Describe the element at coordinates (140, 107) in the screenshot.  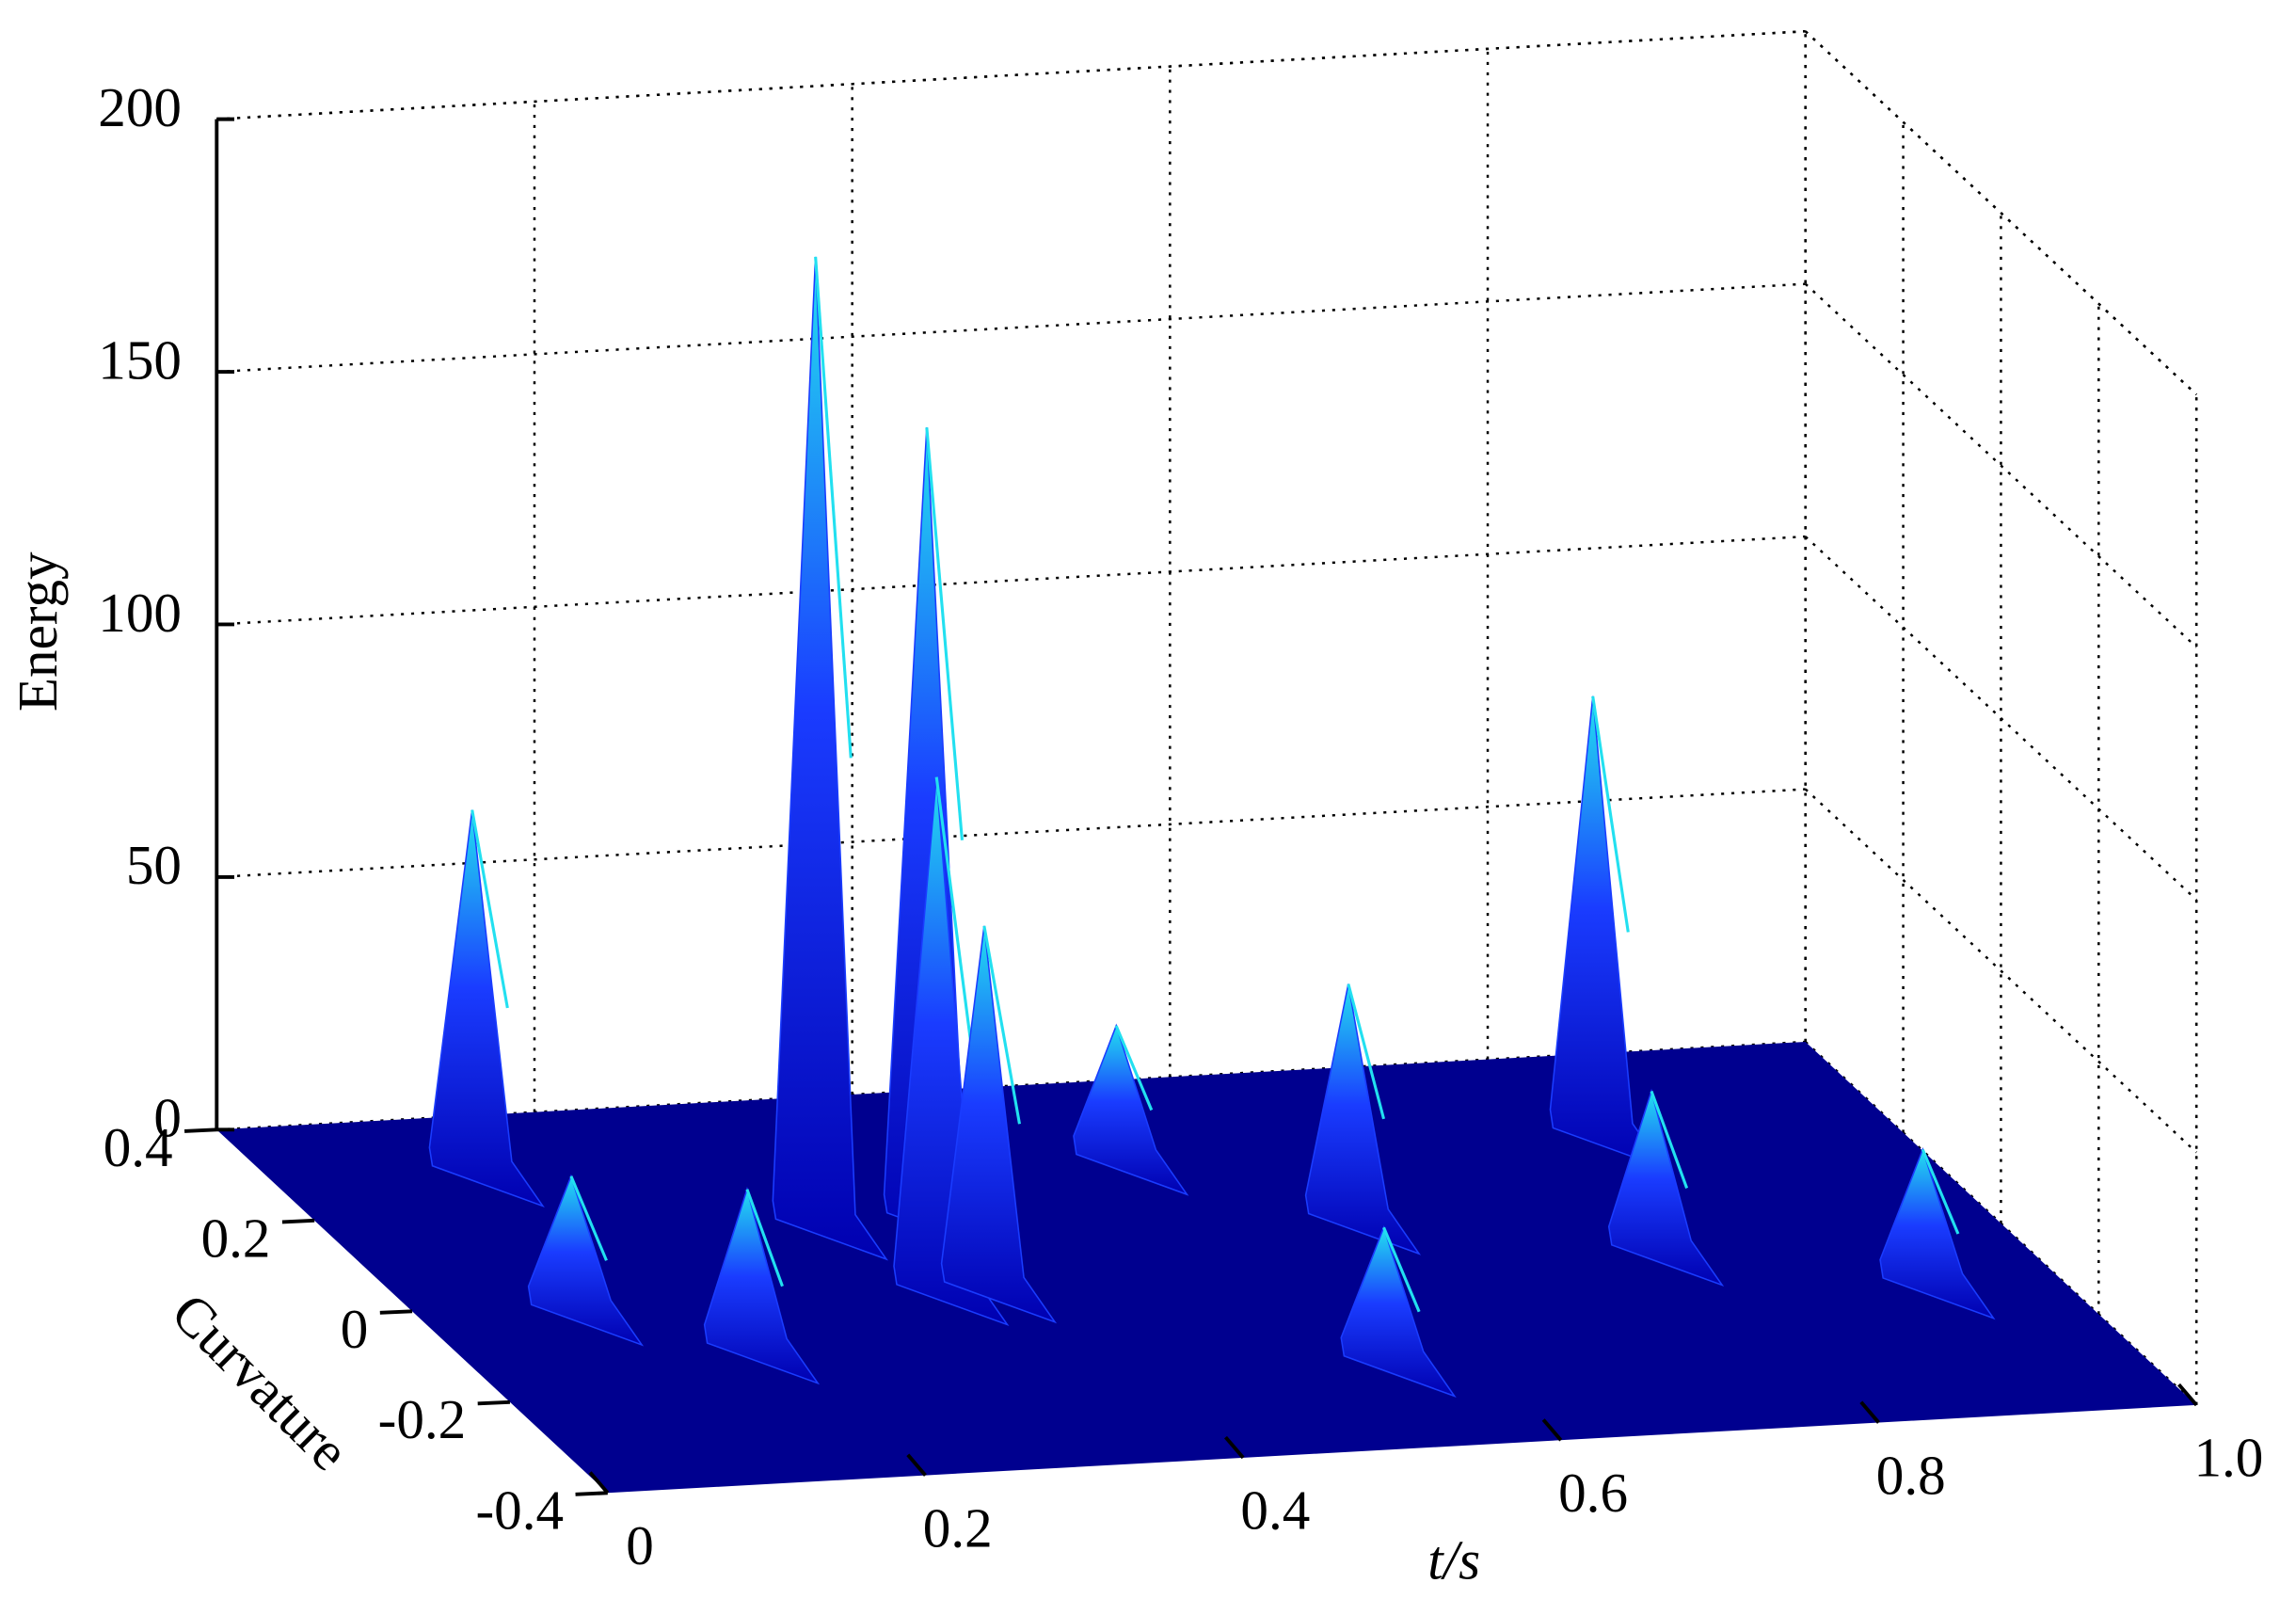
I see `z-tick-label: 200` at that location.